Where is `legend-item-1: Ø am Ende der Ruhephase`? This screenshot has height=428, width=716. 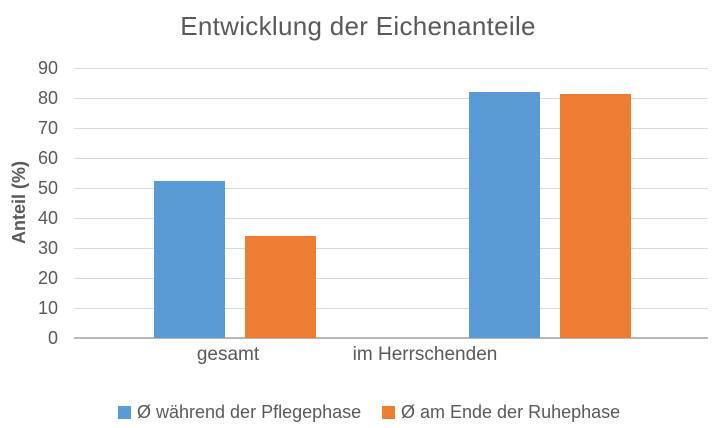
legend-item-1: Ø am Ende der Ruhephase is located at coordinates (501, 412).